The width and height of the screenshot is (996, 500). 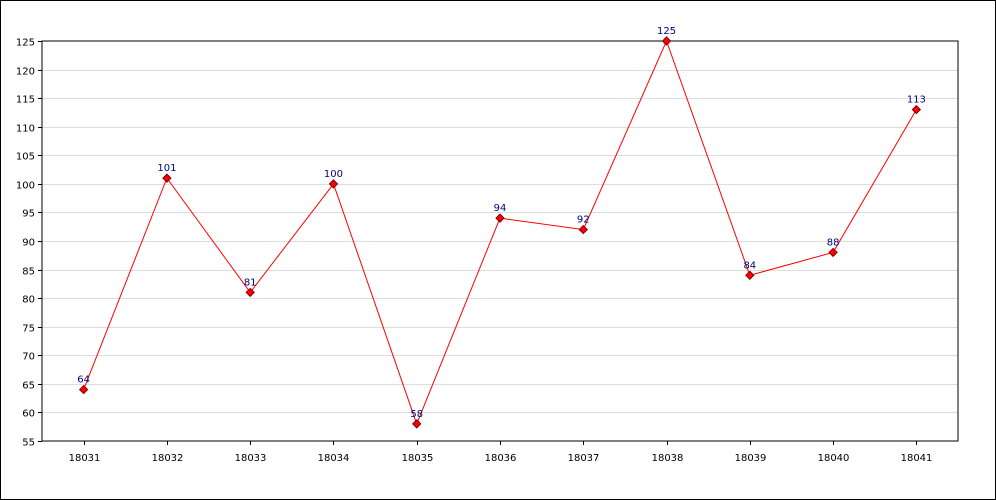 What do you see at coordinates (668, 458) in the screenshot?
I see `x-tick-label: 18038` at bounding box center [668, 458].